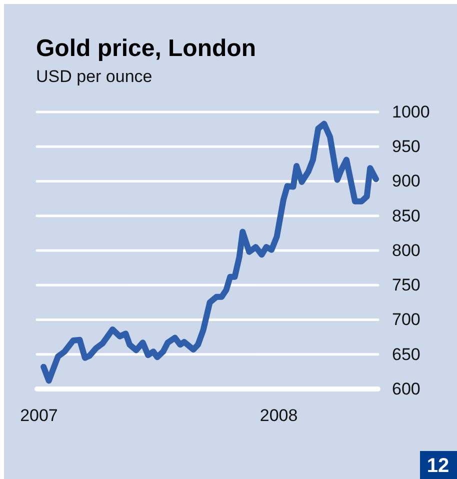 The image size is (457, 479). What do you see at coordinates (406, 181) in the screenshot?
I see `y-tick-label: 900` at bounding box center [406, 181].